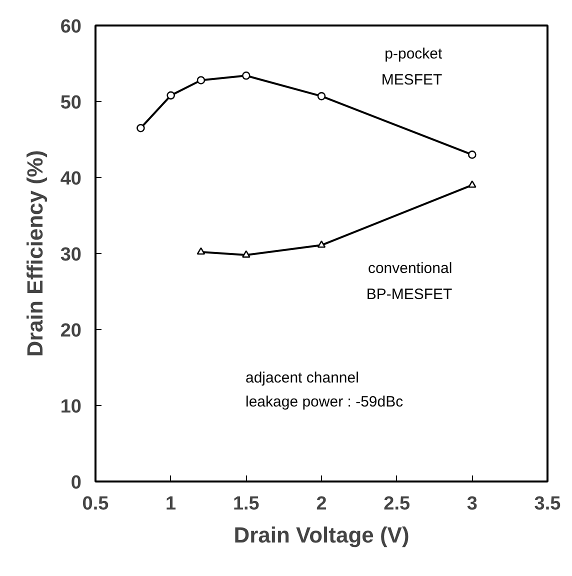 This screenshot has height=576, width=572. Describe the element at coordinates (71, 179) in the screenshot. I see `y-tick-label: 40` at that location.